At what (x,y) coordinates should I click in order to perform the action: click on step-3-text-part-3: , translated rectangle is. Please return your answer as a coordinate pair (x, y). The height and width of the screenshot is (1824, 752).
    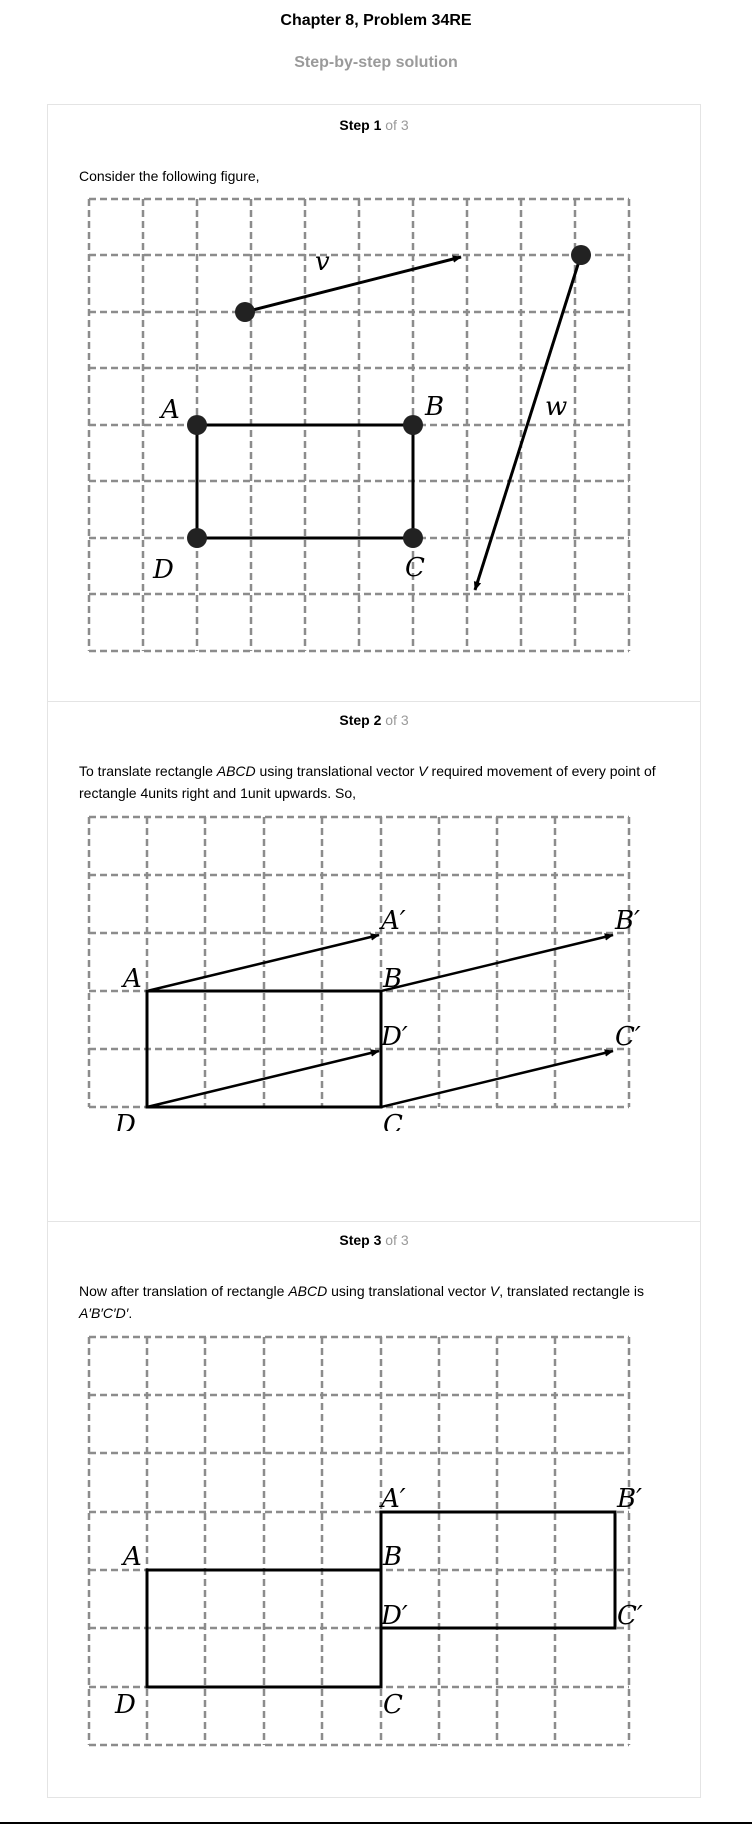
    Looking at the image, I should click on (571, 1291).